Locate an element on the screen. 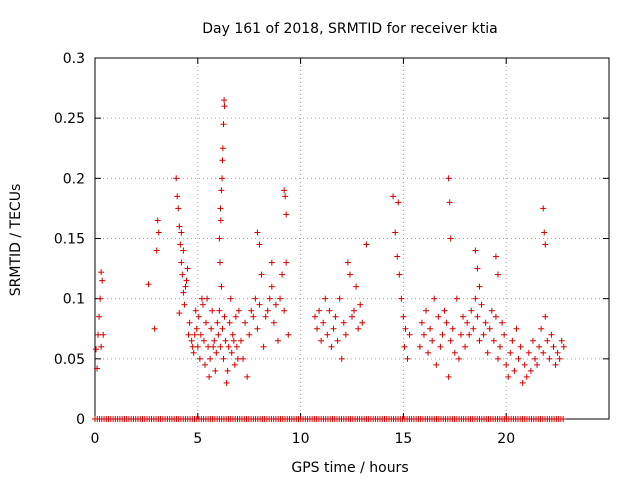  x-tick-label: 20 is located at coordinates (506, 439).